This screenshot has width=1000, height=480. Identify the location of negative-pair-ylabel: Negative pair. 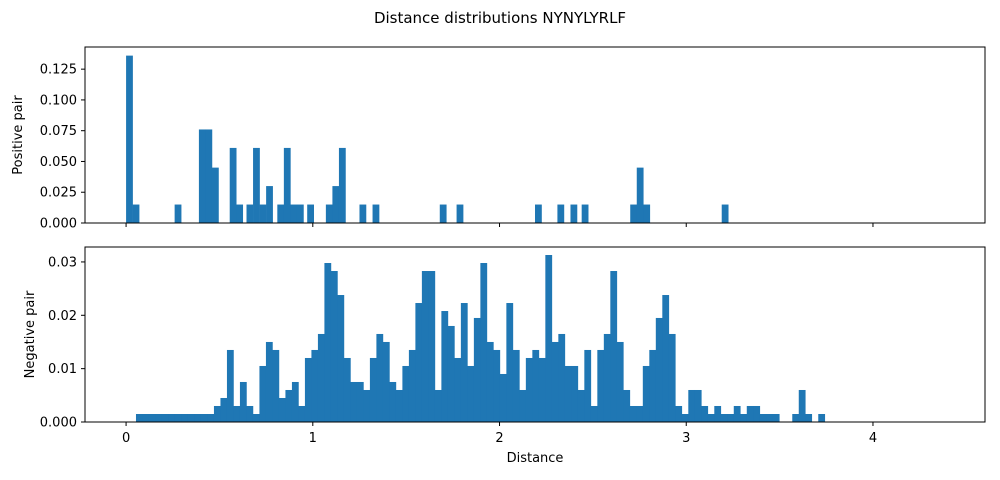
(30, 334).